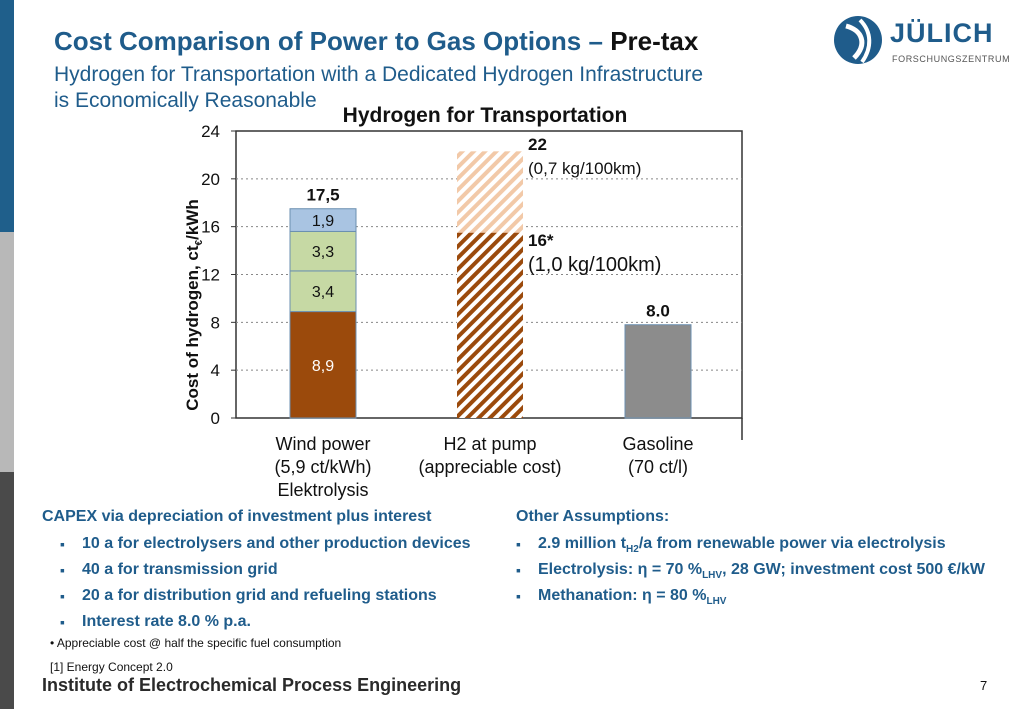  What do you see at coordinates (323, 252) in the screenshot?
I see `segment-label: 3,3` at bounding box center [323, 252].